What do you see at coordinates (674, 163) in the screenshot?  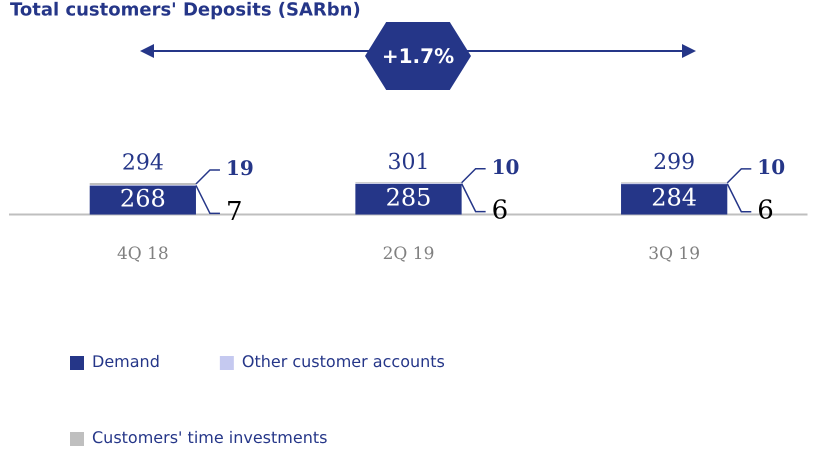 I see `total-label: 299` at bounding box center [674, 163].